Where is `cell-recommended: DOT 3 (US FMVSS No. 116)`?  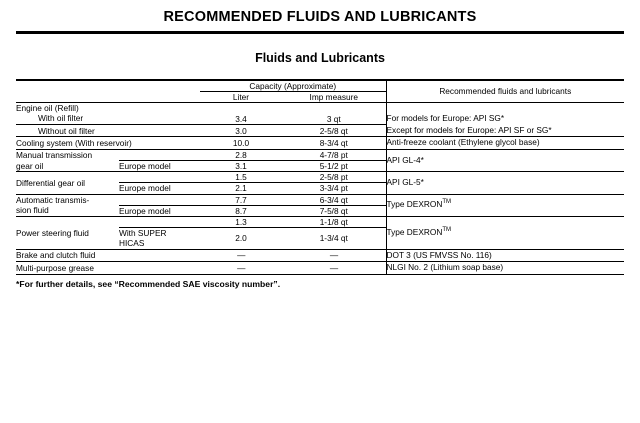 cell-recommended: DOT 3 (US FMVSS No. 116) is located at coordinates (505, 255).